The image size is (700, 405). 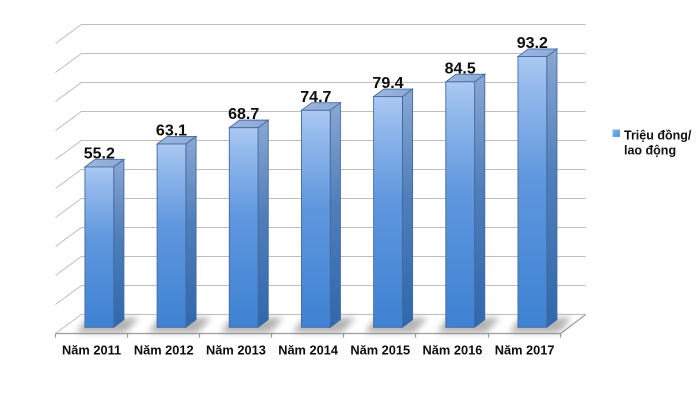 I want to click on svg-text: 63.1, so click(x=171, y=130).